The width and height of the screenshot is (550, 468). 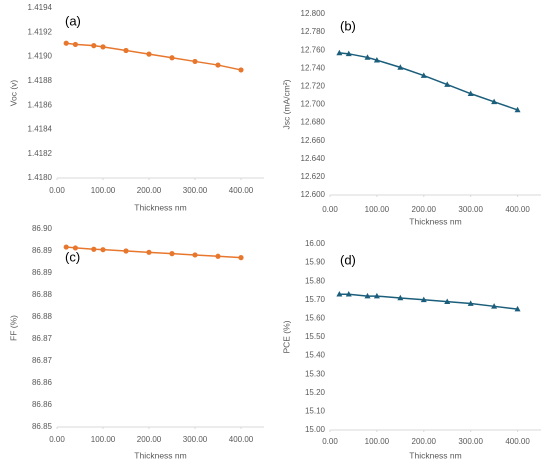 What do you see at coordinates (40, 153) in the screenshot?
I see `y-tick-label: 1.4182` at bounding box center [40, 153].